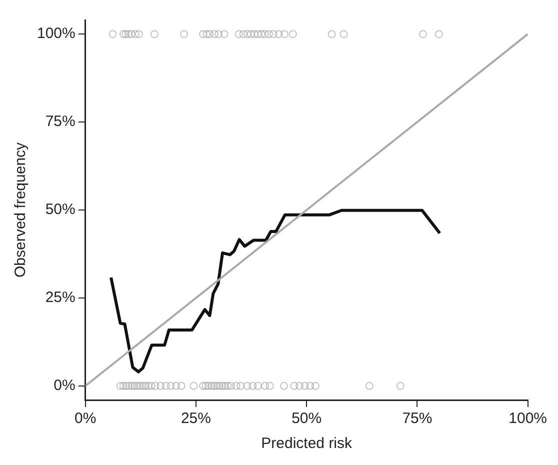 This screenshot has width=558, height=465. I want to click on x-axis-title: Predicted risk, so click(307, 443).